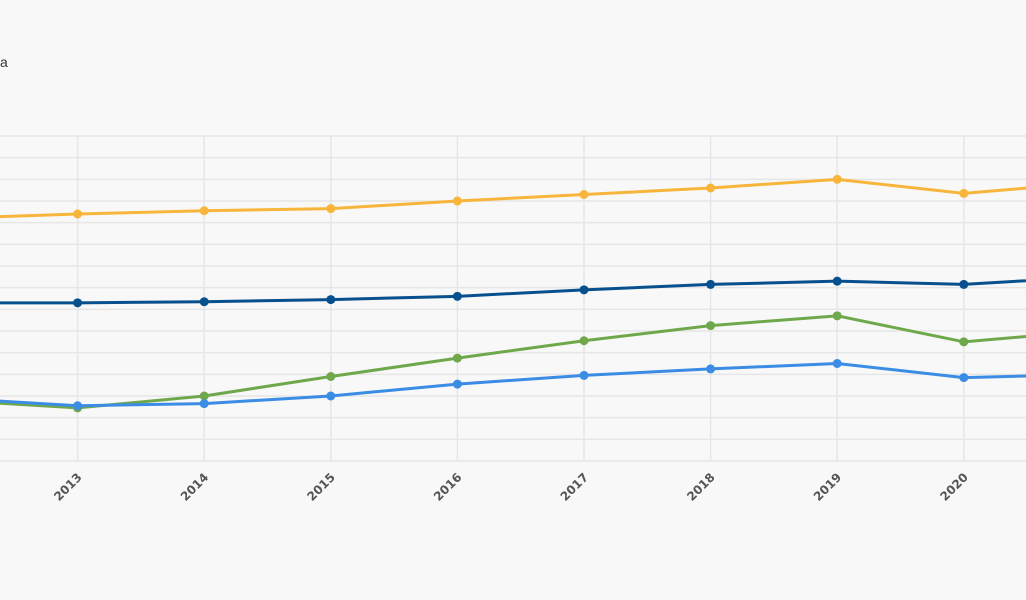  I want to click on x-tick-label: 2015, so click(321, 487).